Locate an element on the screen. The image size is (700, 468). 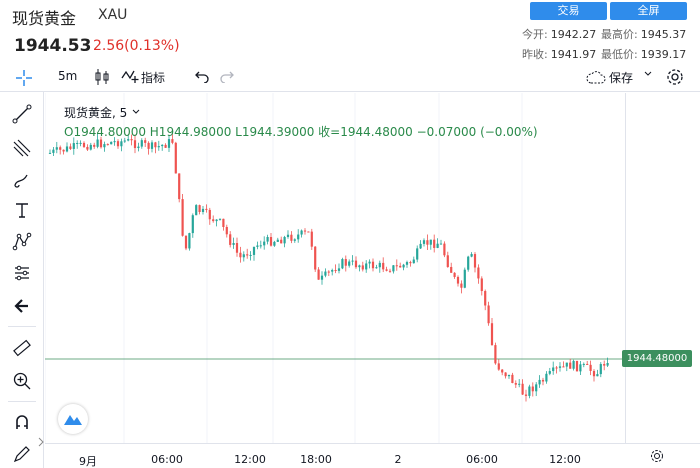
x-tick: 2 is located at coordinates (398, 459).